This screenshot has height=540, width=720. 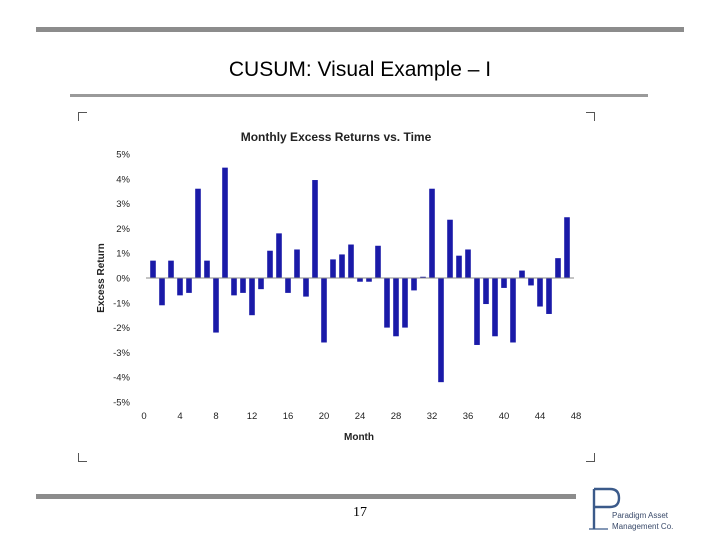 What do you see at coordinates (360, 29) in the screenshot?
I see `top-rule` at bounding box center [360, 29].